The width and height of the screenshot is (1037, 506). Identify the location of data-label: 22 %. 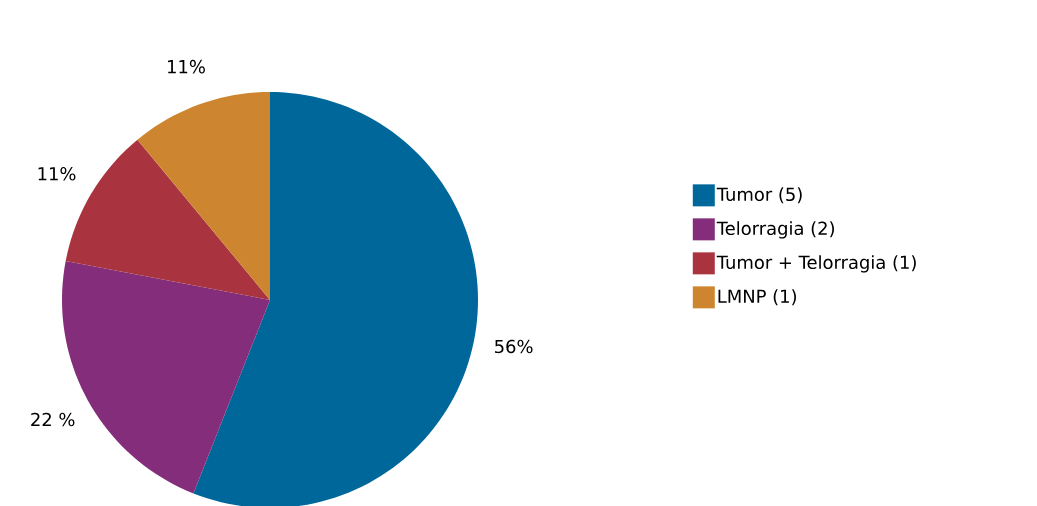
(53, 419).